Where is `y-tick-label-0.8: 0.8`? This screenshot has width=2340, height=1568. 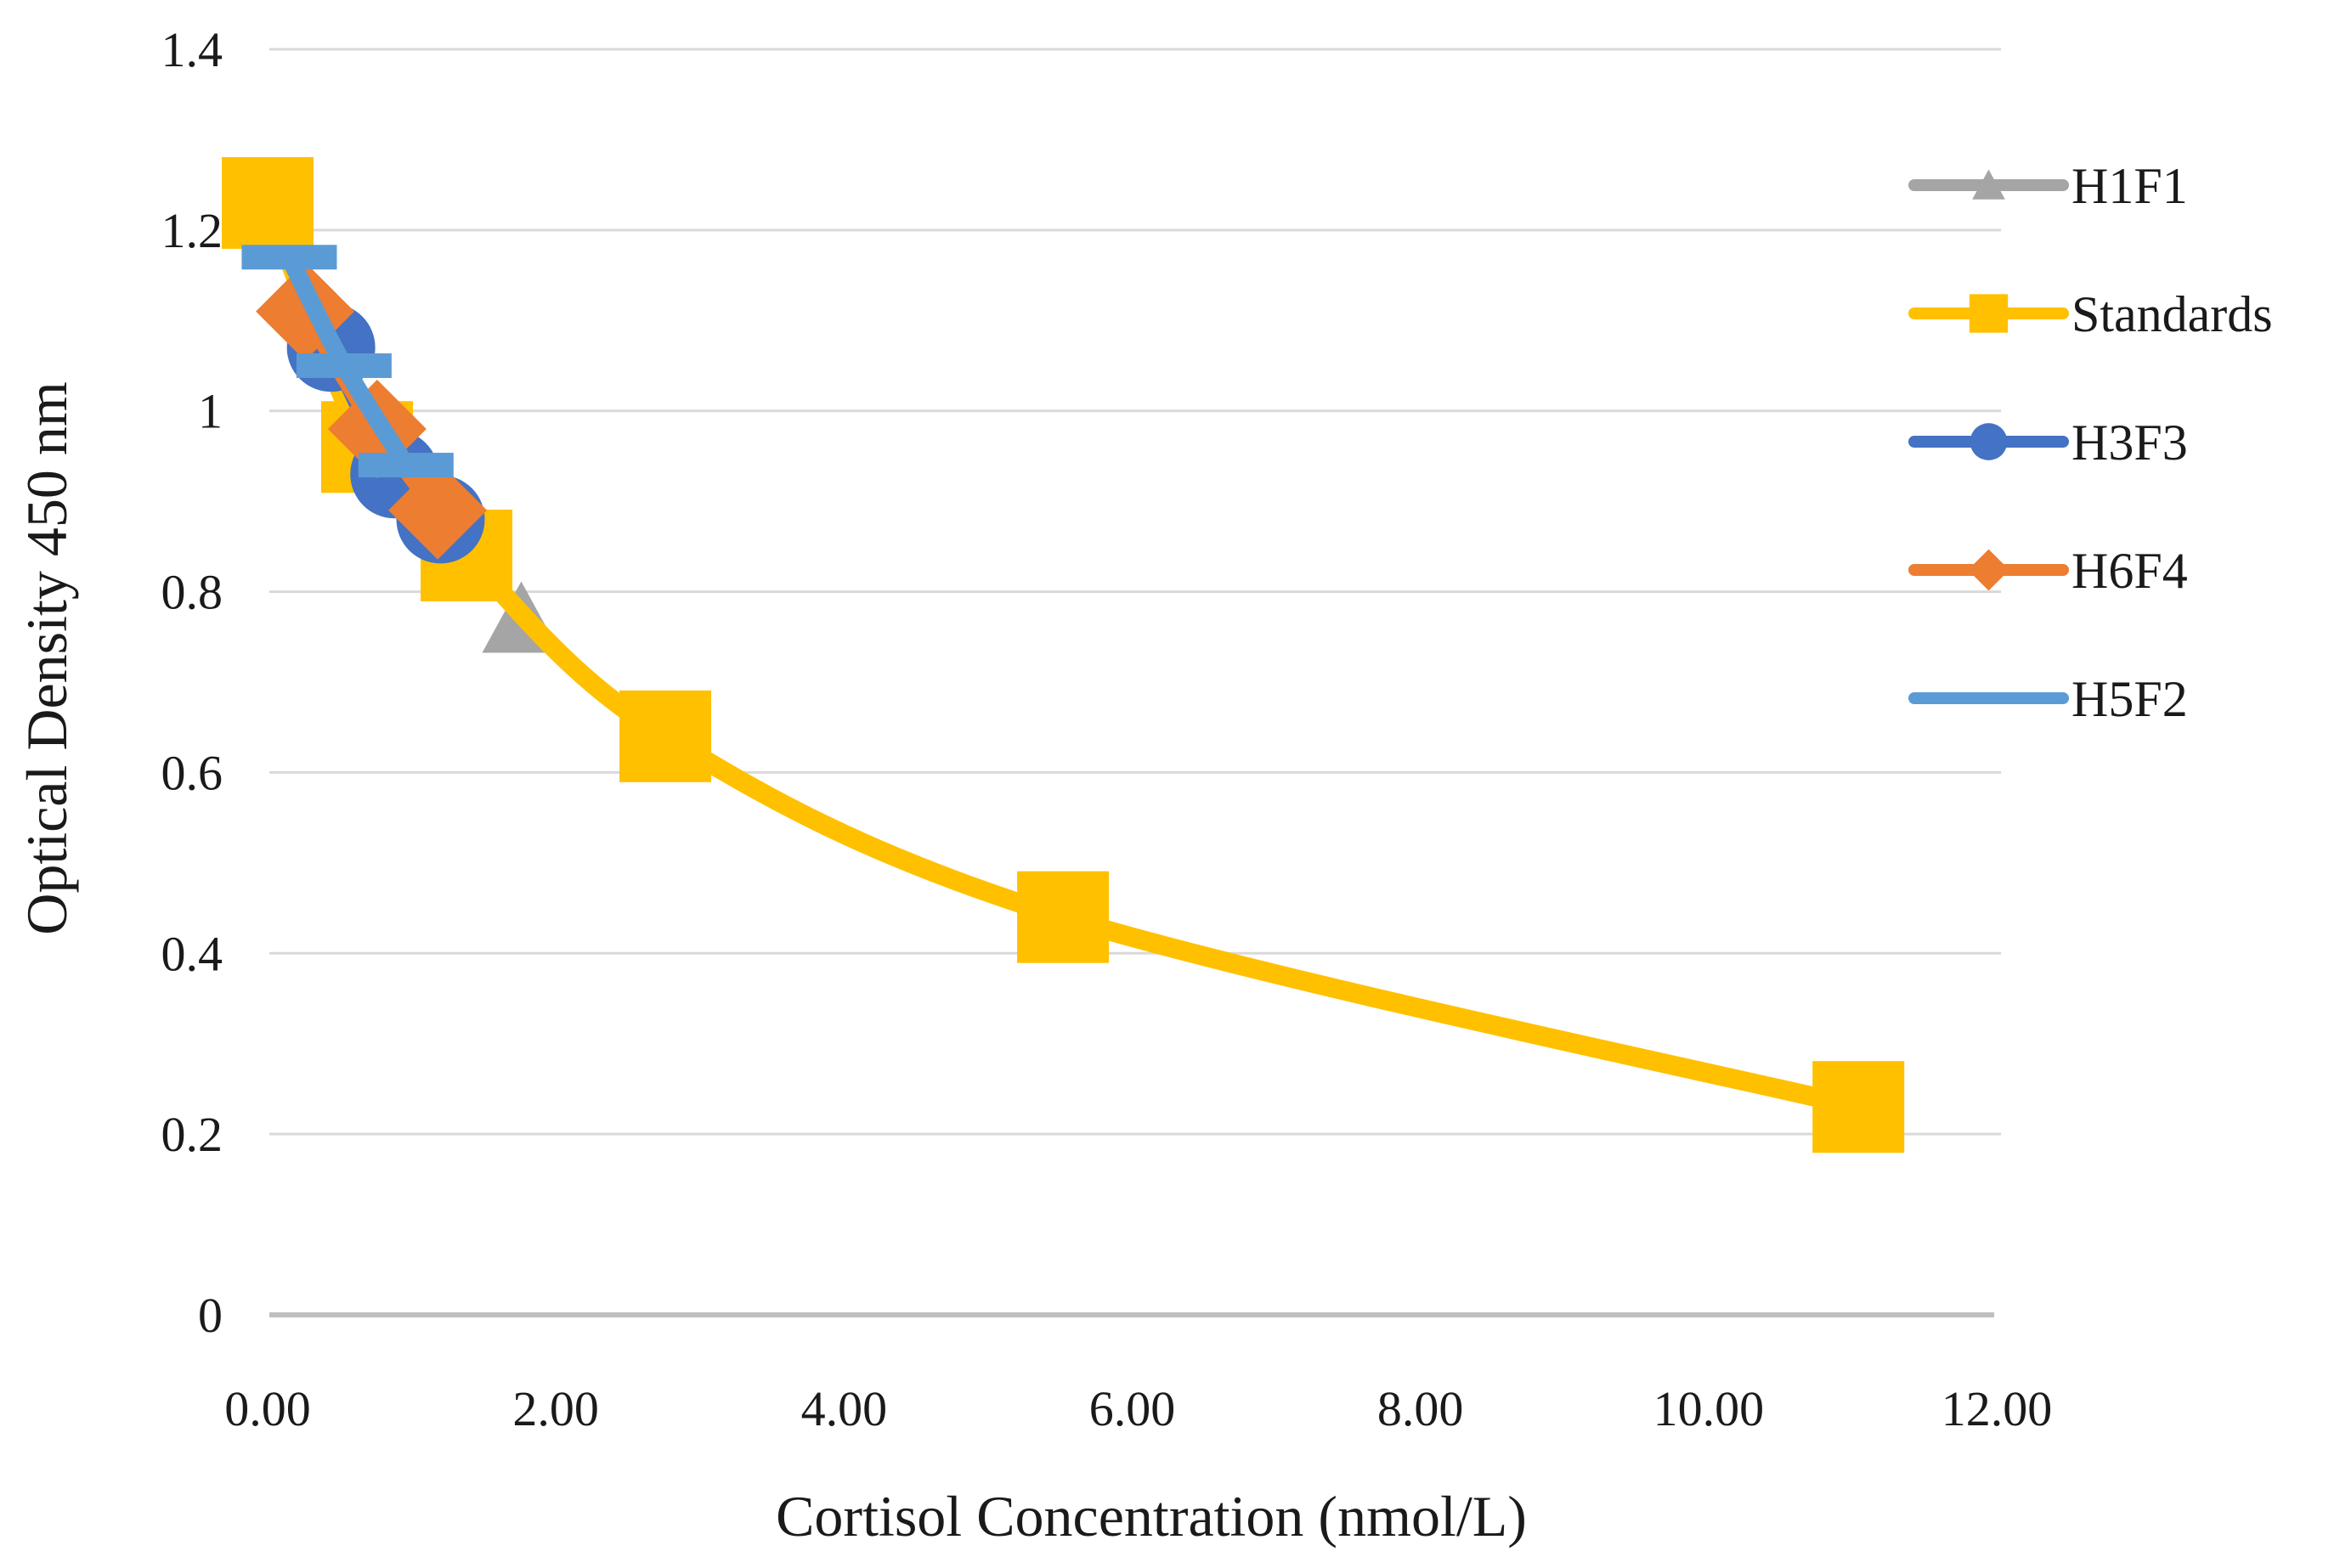 y-tick-label-0.8: 0.8 is located at coordinates (192, 593).